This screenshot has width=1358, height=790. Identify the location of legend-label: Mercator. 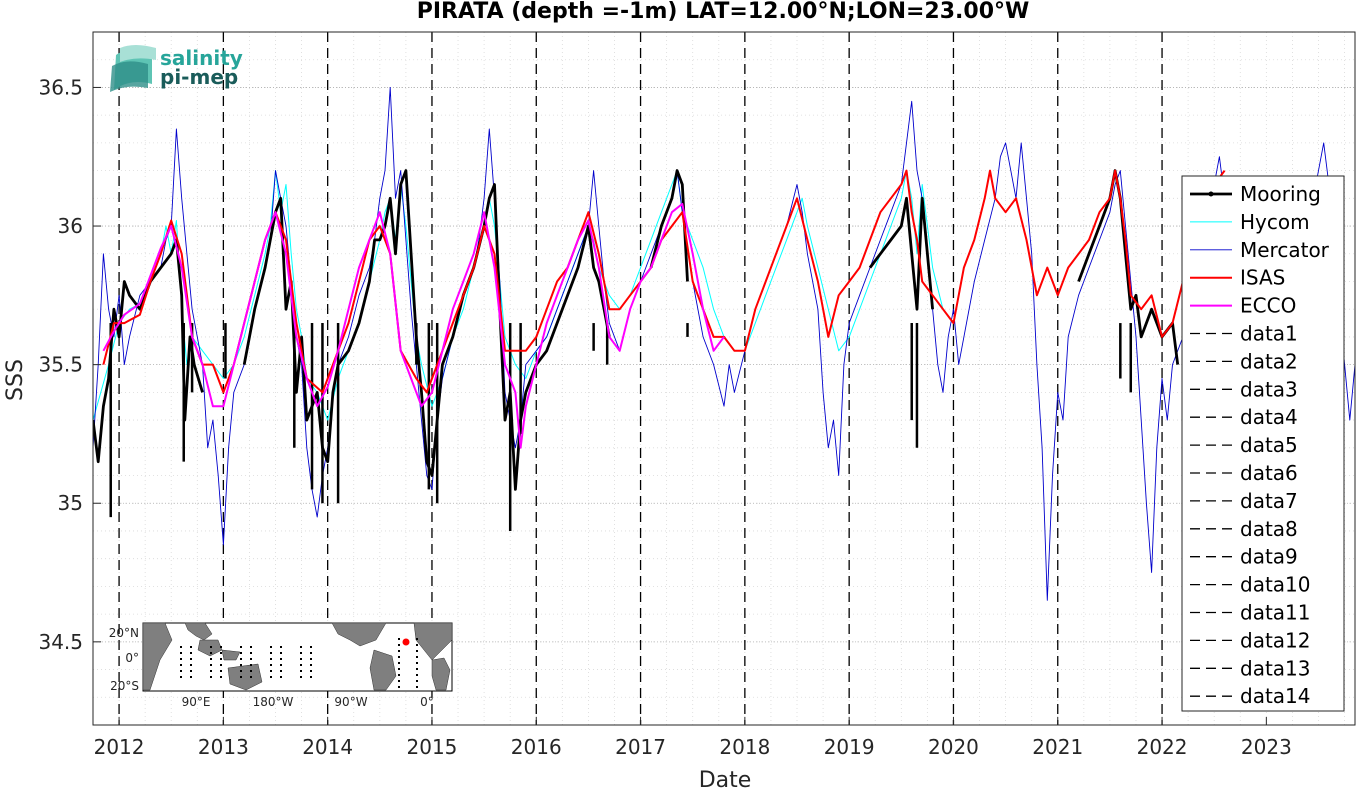
(1285, 250).